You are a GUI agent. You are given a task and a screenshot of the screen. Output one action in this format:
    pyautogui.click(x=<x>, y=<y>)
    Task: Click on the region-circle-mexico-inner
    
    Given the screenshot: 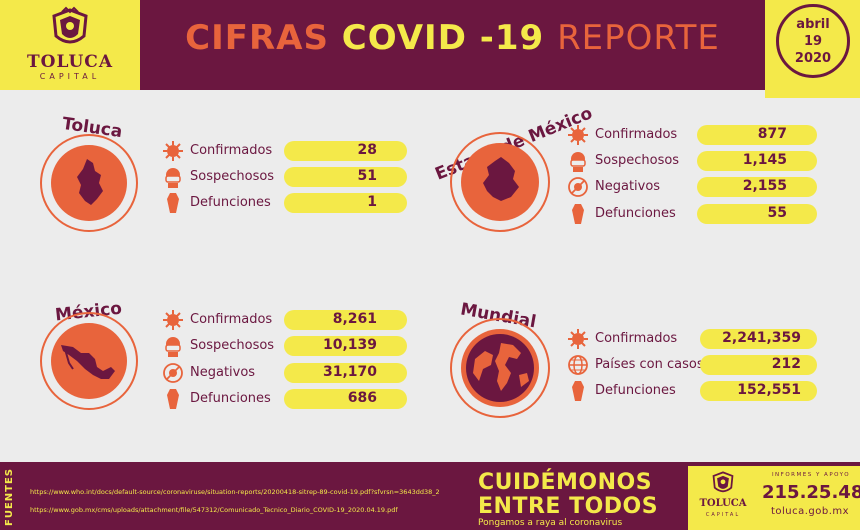 What is the action you would take?
    pyautogui.click(x=89, y=361)
    